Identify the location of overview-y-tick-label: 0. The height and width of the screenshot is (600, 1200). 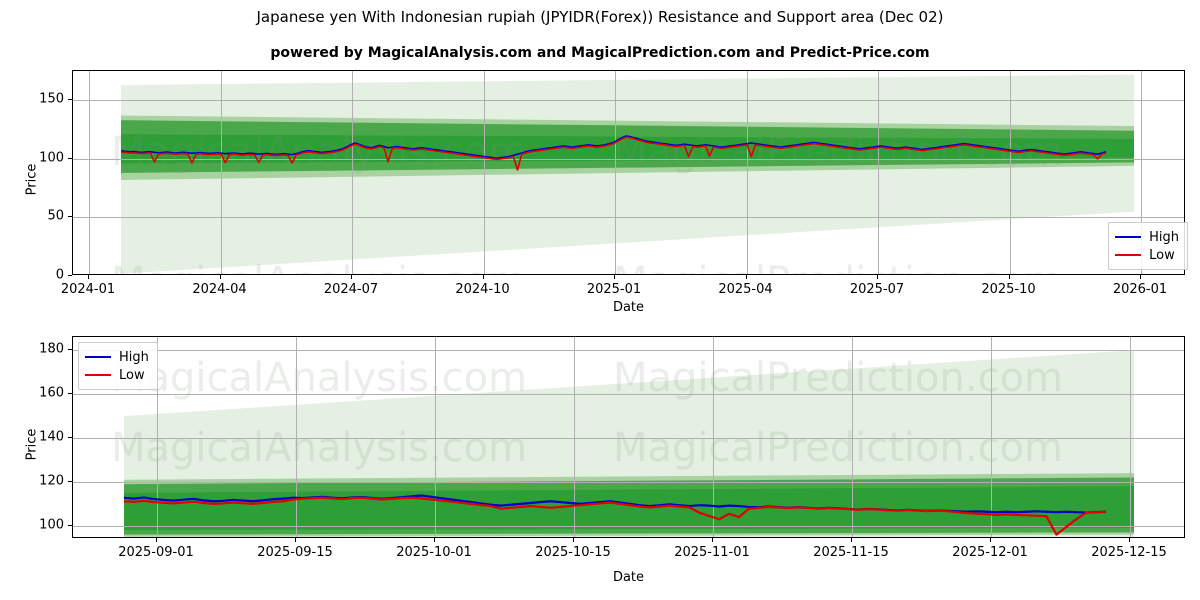
(59, 275).